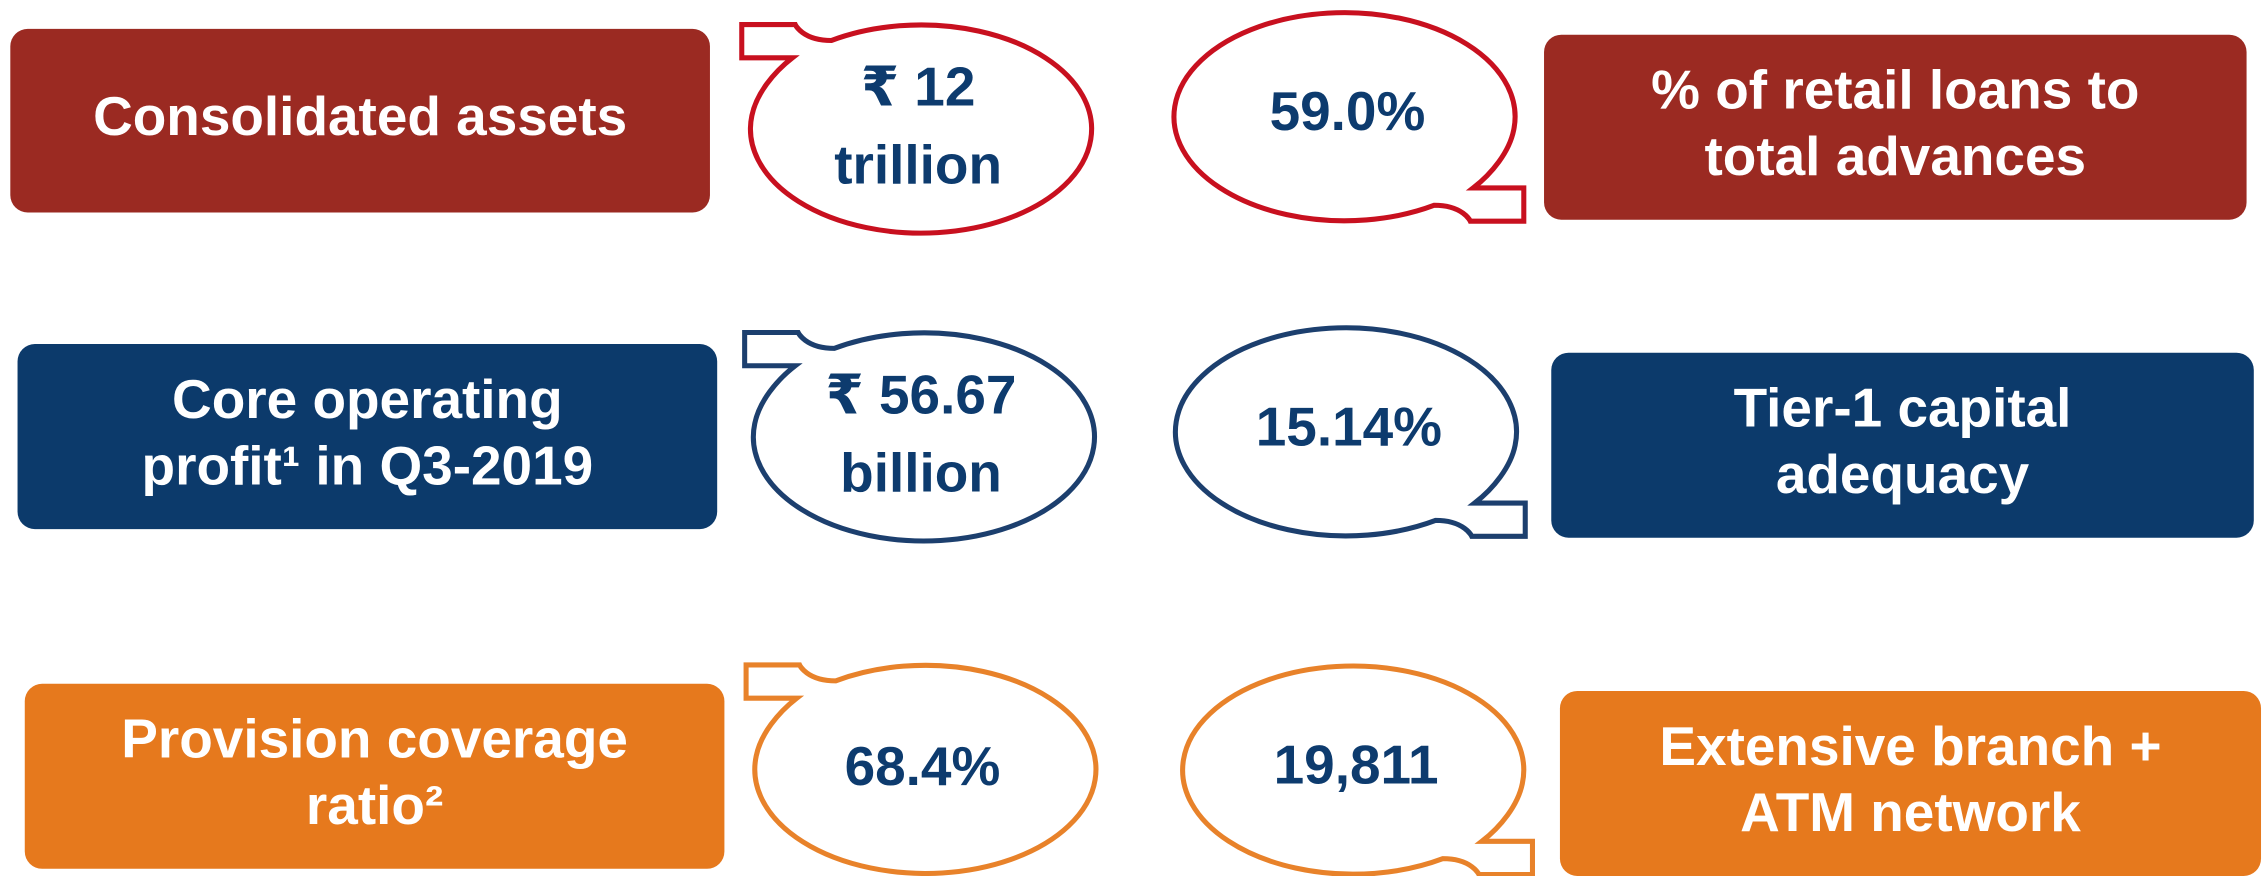 The width and height of the screenshot is (2267, 876). What do you see at coordinates (921, 473) in the screenshot?
I see `value-text: billion` at bounding box center [921, 473].